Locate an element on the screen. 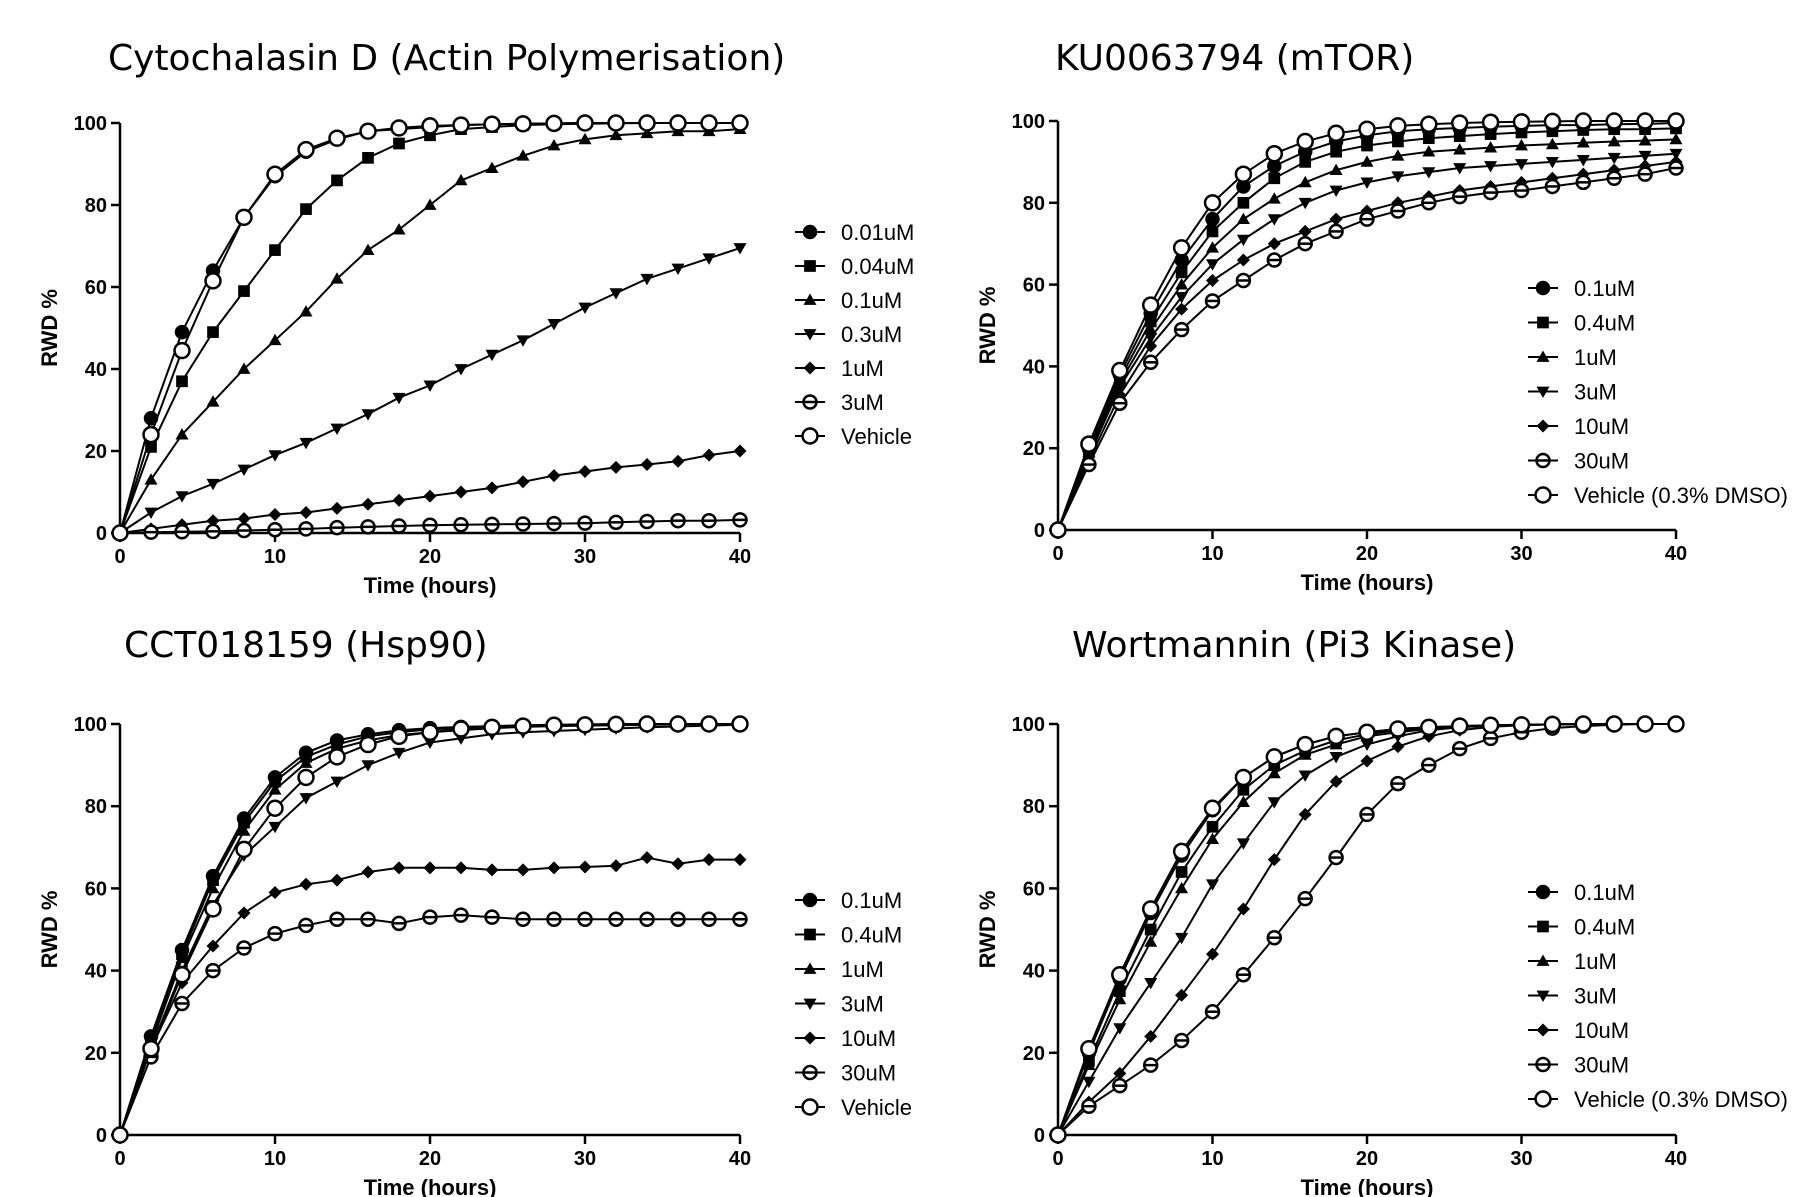  y-tick-label: 80 is located at coordinates (96, 807).